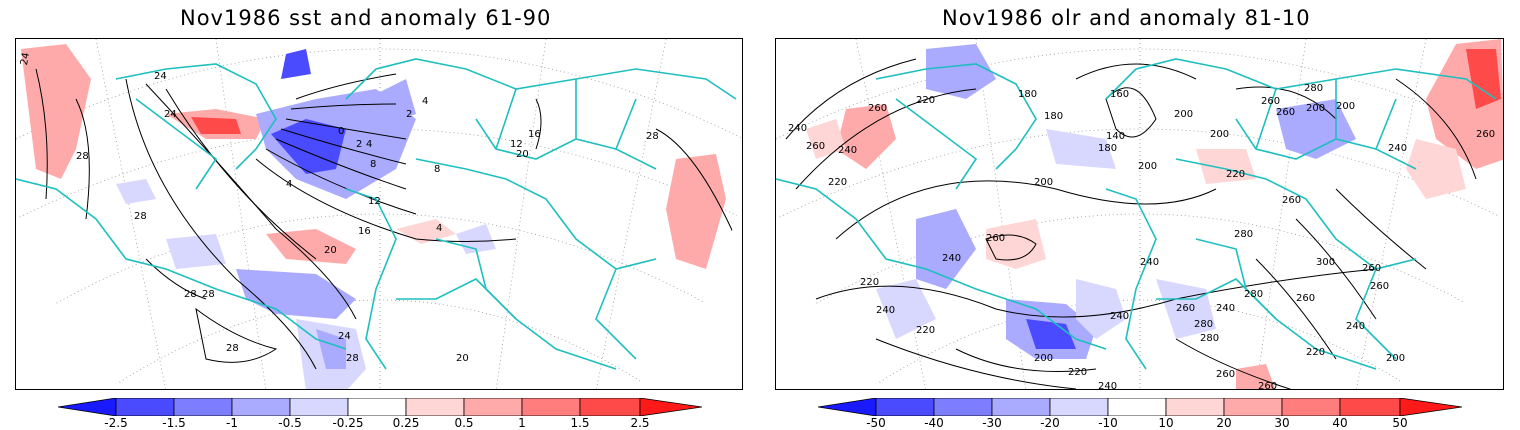 Image resolution: width=1520 pixels, height=430 pixels. I want to click on colorbar-tick-label: -2.5, so click(116, 423).